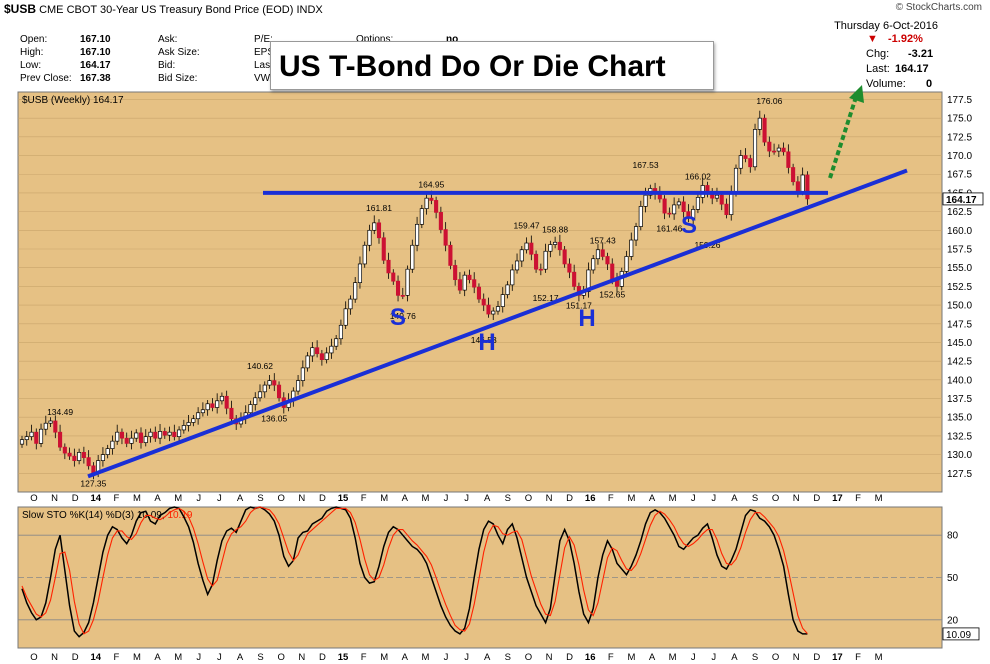 The width and height of the screenshot is (990, 664). What do you see at coordinates (379, 208) in the screenshot?
I see `price-annotation: 161.81` at bounding box center [379, 208].